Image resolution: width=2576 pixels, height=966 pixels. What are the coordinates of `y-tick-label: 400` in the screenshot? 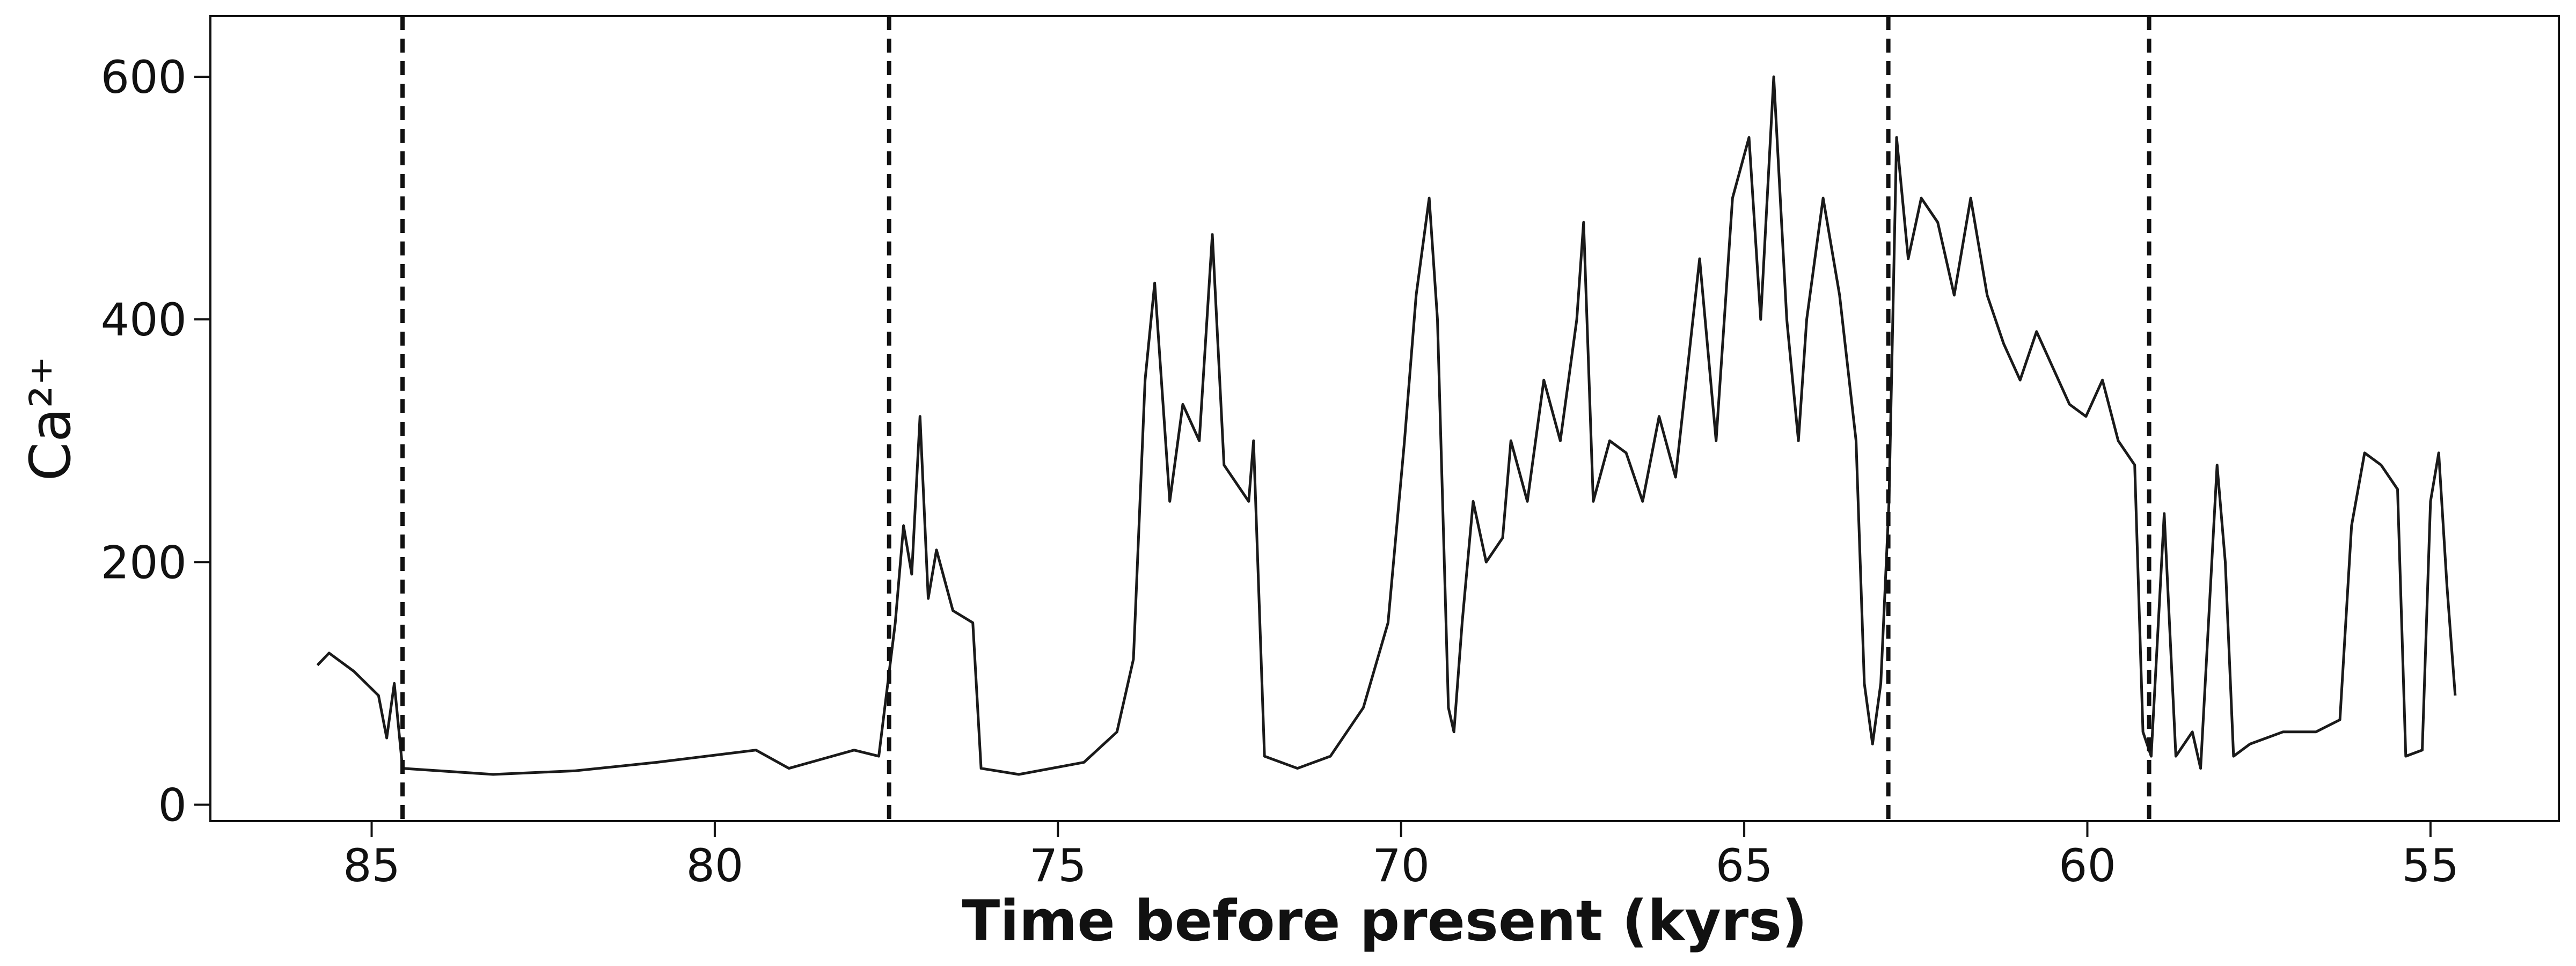 It's located at (144, 320).